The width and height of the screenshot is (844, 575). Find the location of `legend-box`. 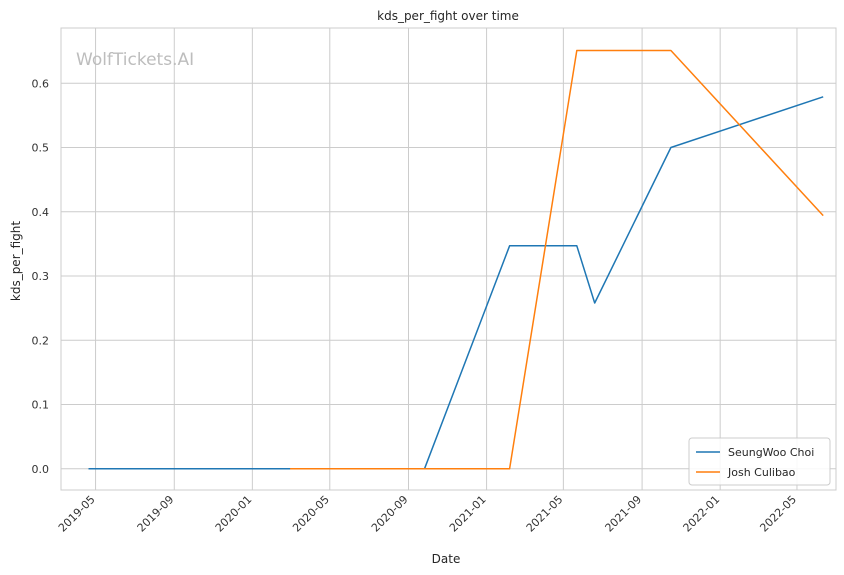

legend-box is located at coordinates (759, 461).